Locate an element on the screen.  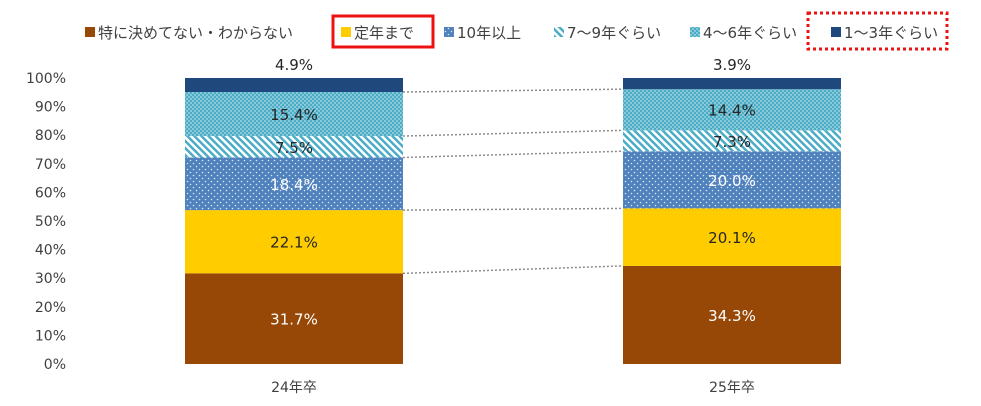
legend-label: 7～9年ぐらい is located at coordinates (614, 33).